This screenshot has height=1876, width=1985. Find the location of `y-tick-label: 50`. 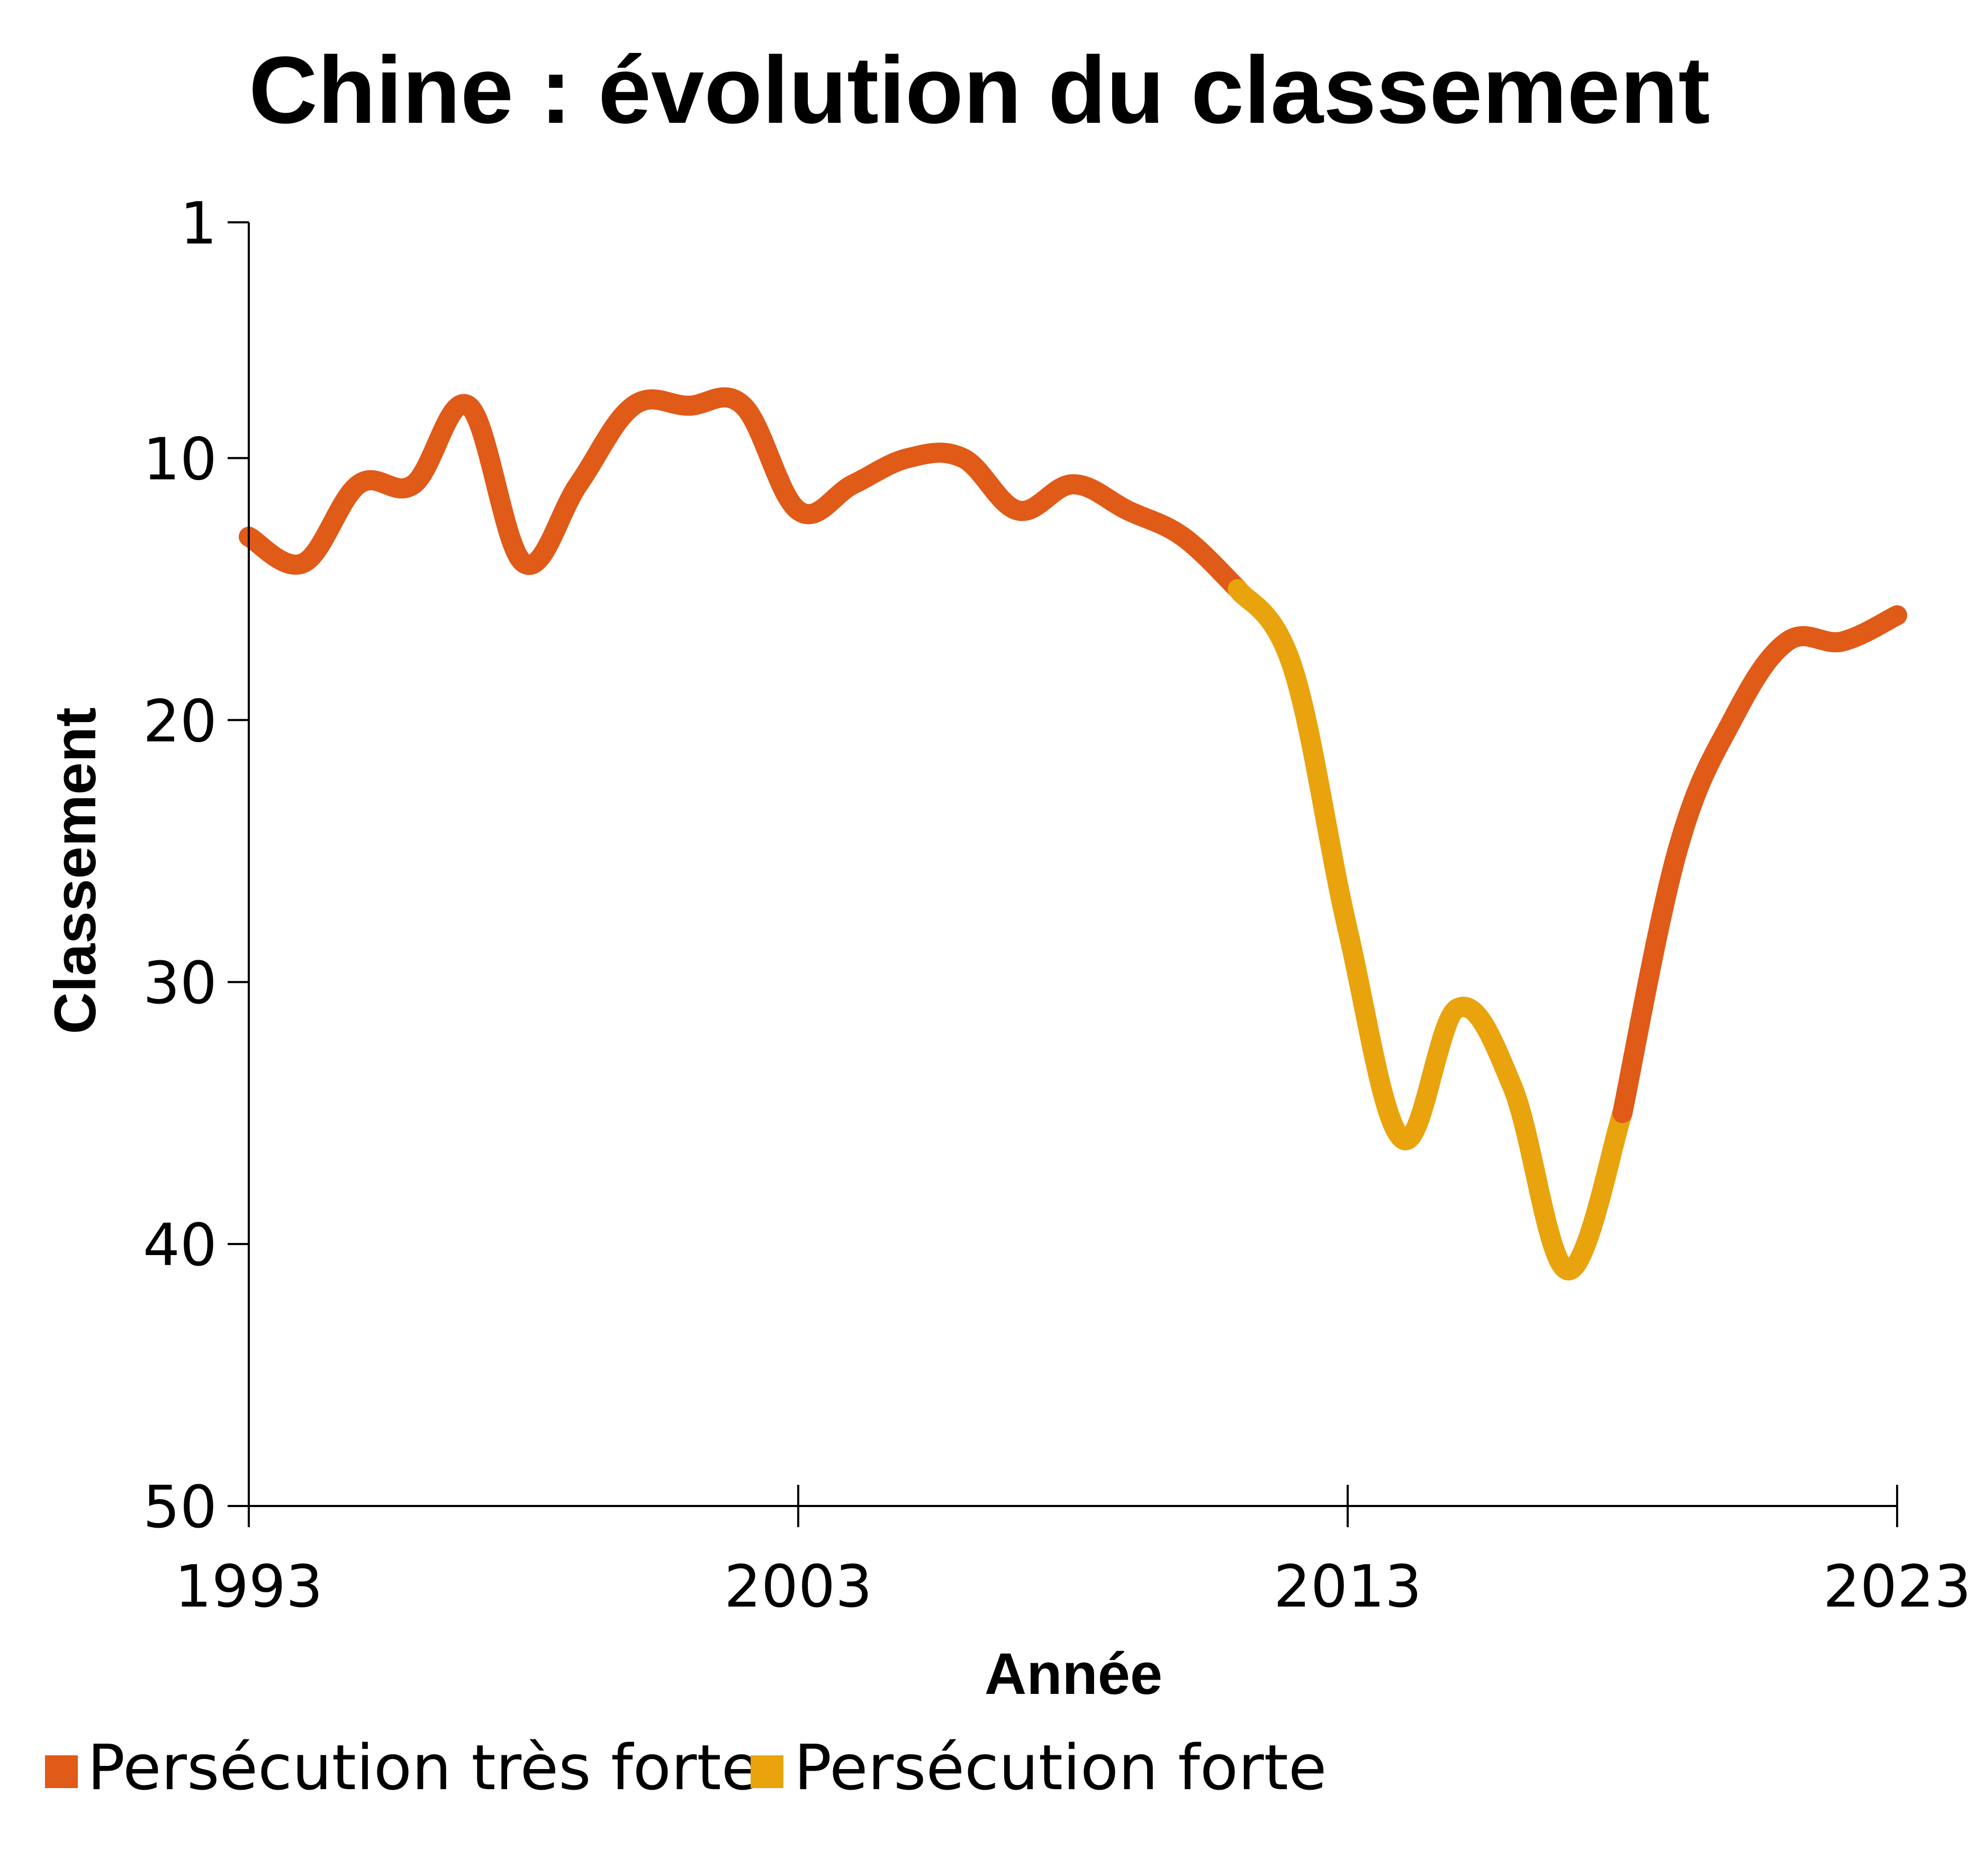

y-tick-label: 50 is located at coordinates (180, 1507).